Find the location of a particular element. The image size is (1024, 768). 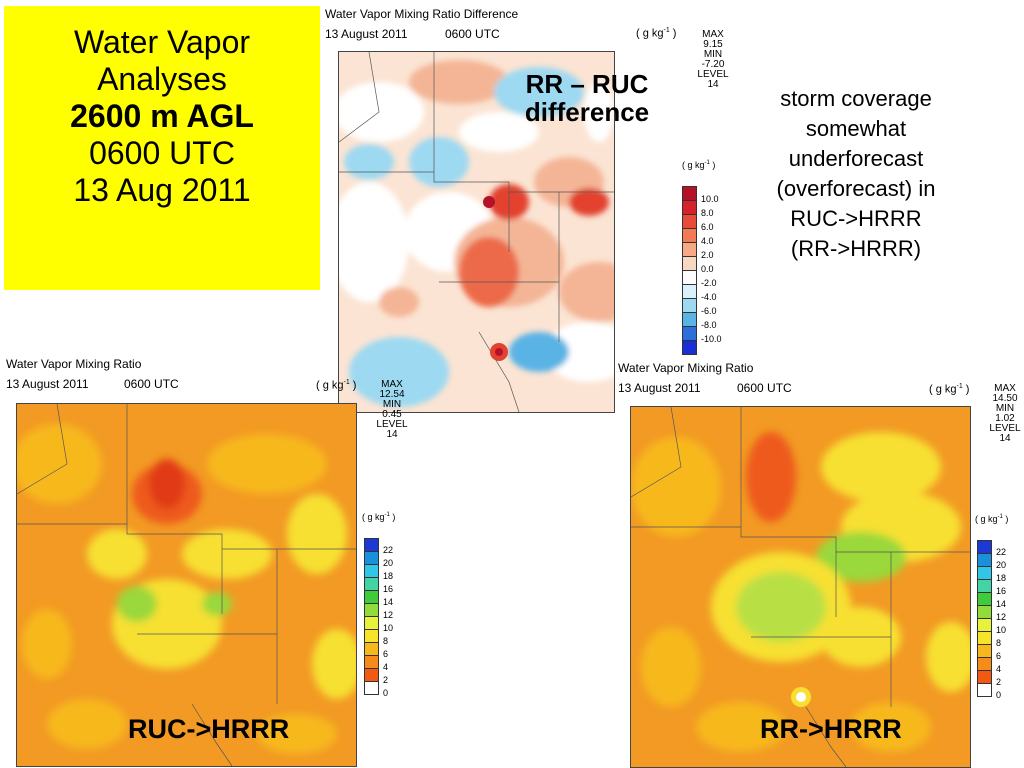

diff-map is located at coordinates (476, 232).